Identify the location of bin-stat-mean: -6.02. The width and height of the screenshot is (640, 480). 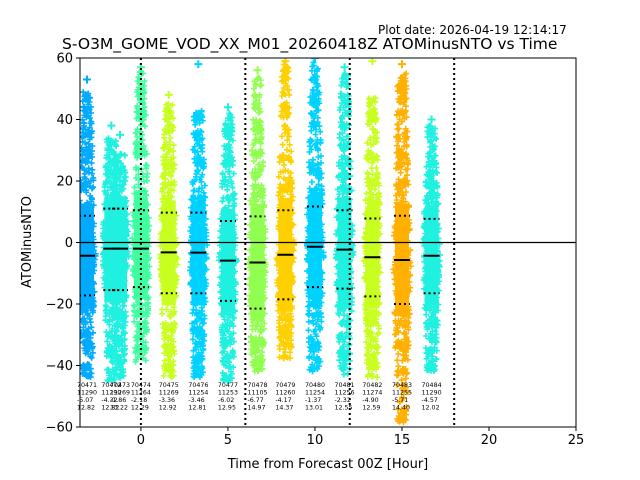
(226, 400).